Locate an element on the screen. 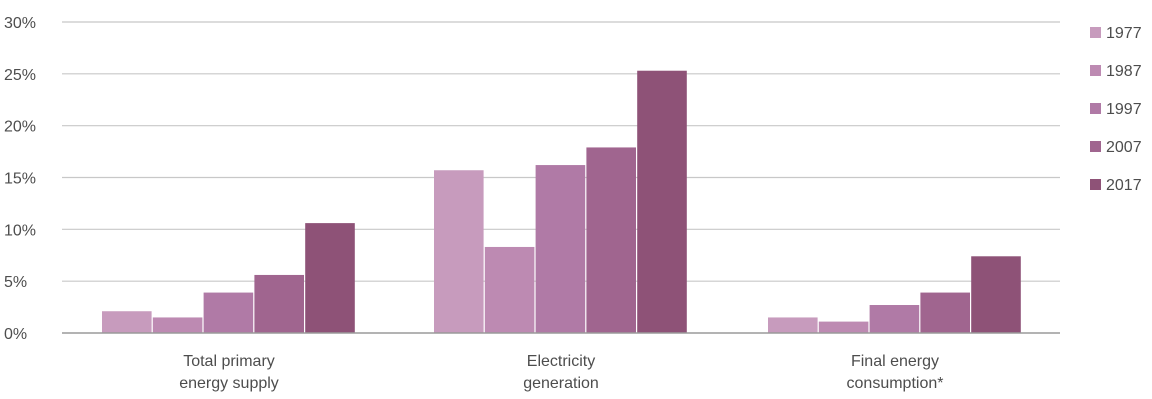  legend: 1977 1987 1997 2007 2017 is located at coordinates (1116, 109).